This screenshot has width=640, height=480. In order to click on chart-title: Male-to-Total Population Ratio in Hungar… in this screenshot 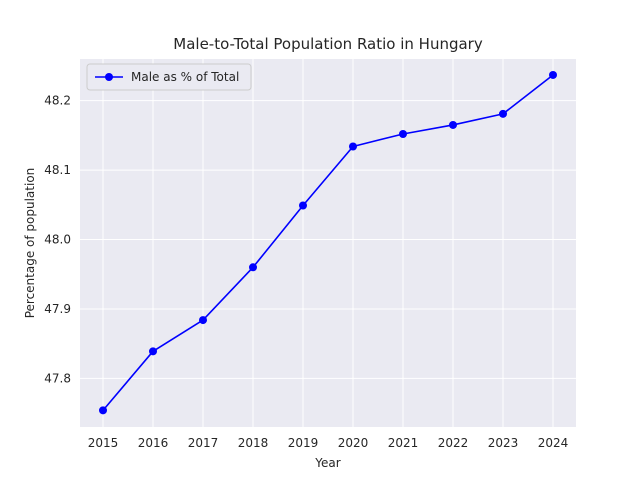, I will do `click(328, 44)`.